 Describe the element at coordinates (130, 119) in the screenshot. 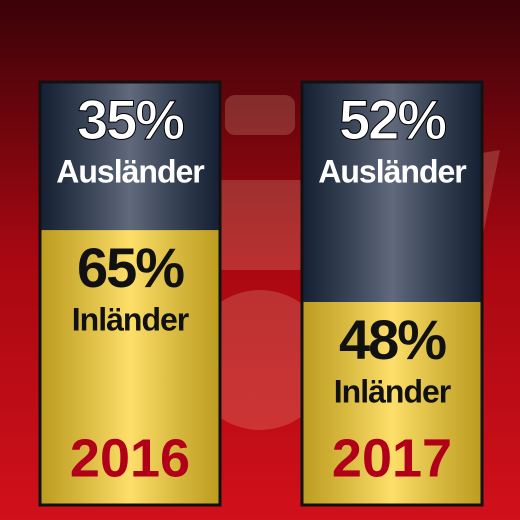

I see `data-label: 35%` at that location.